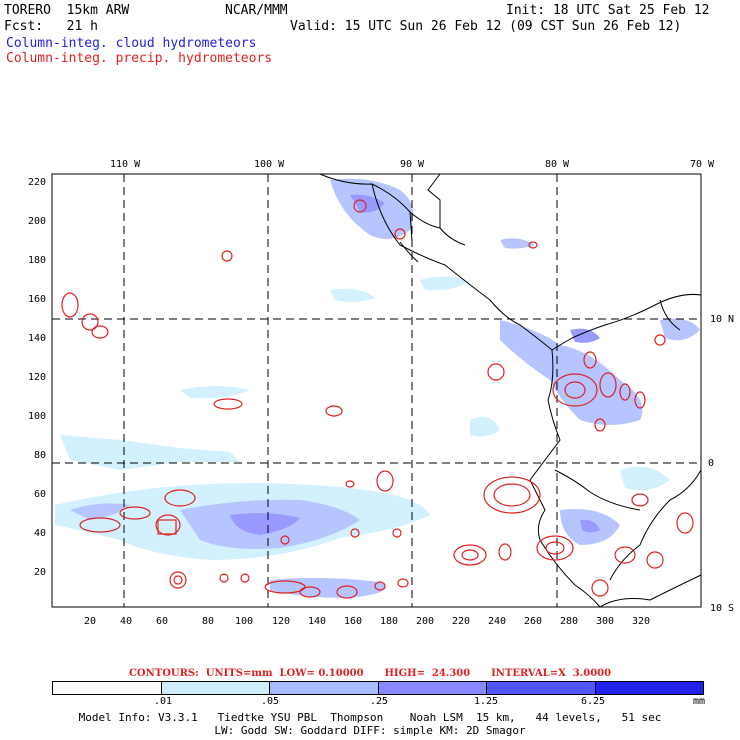  Describe the element at coordinates (37, 299) in the screenshot. I see `y-tick-label: 160` at that location.